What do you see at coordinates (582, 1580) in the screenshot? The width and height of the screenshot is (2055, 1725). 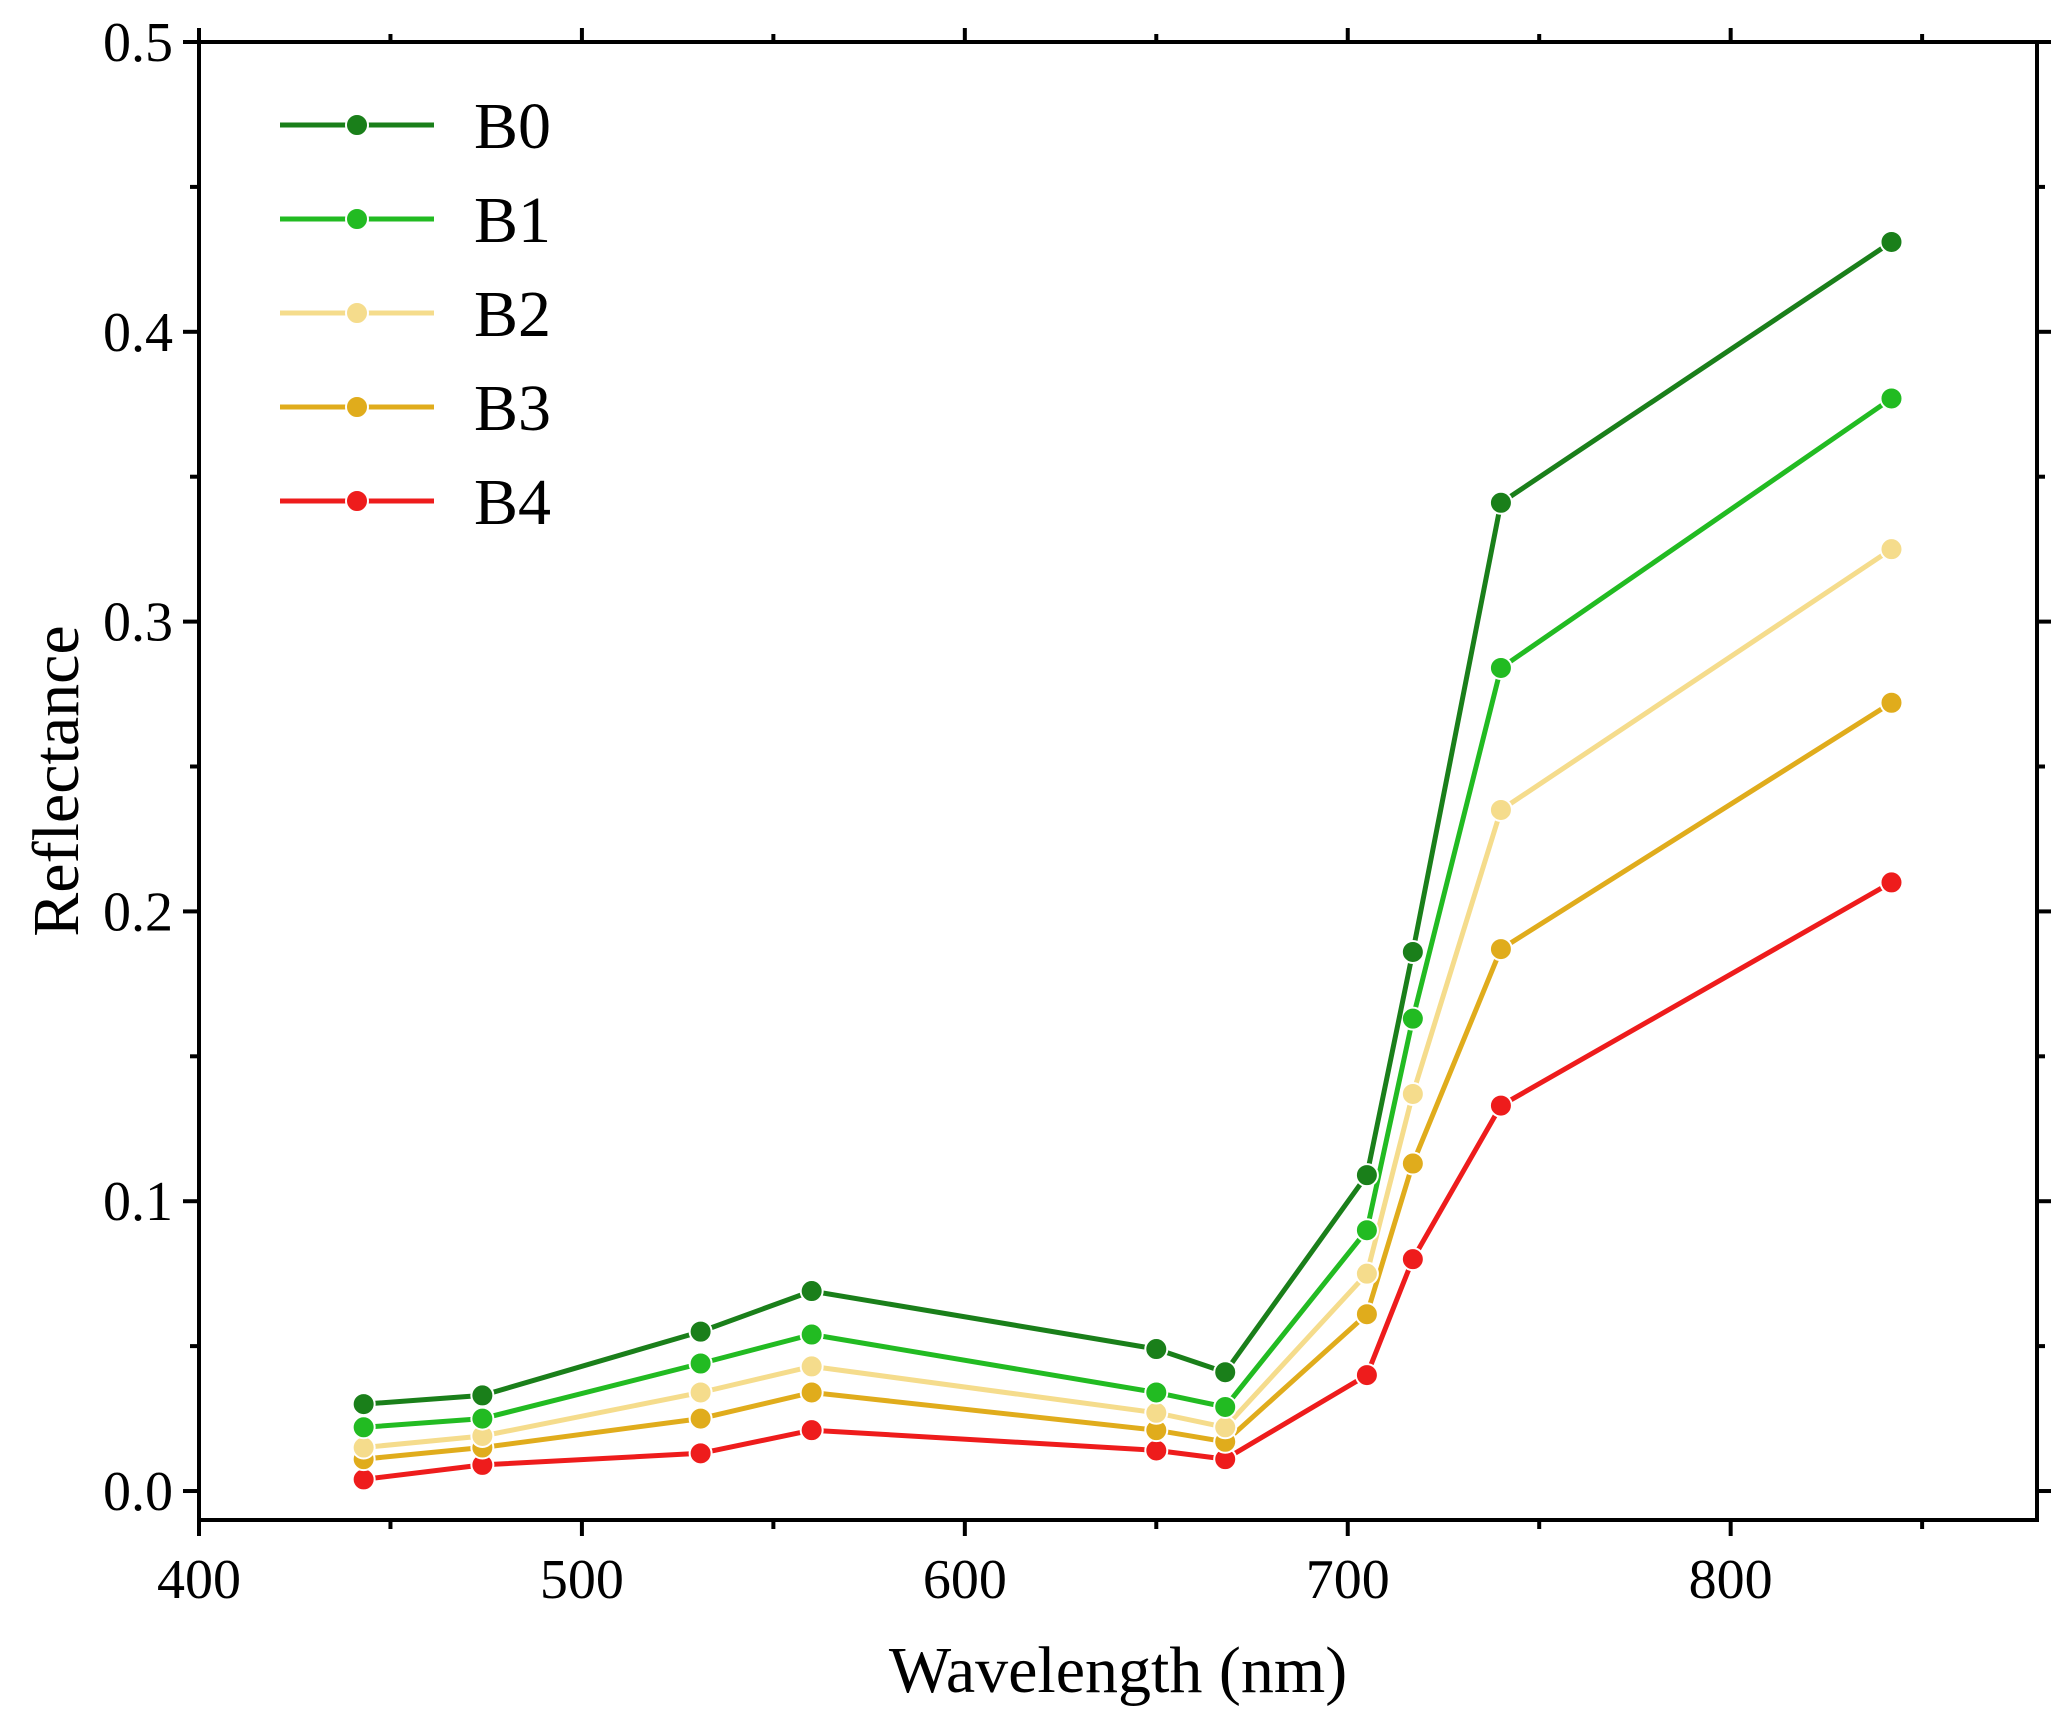 I see `x-tick-label: 500` at bounding box center [582, 1580].